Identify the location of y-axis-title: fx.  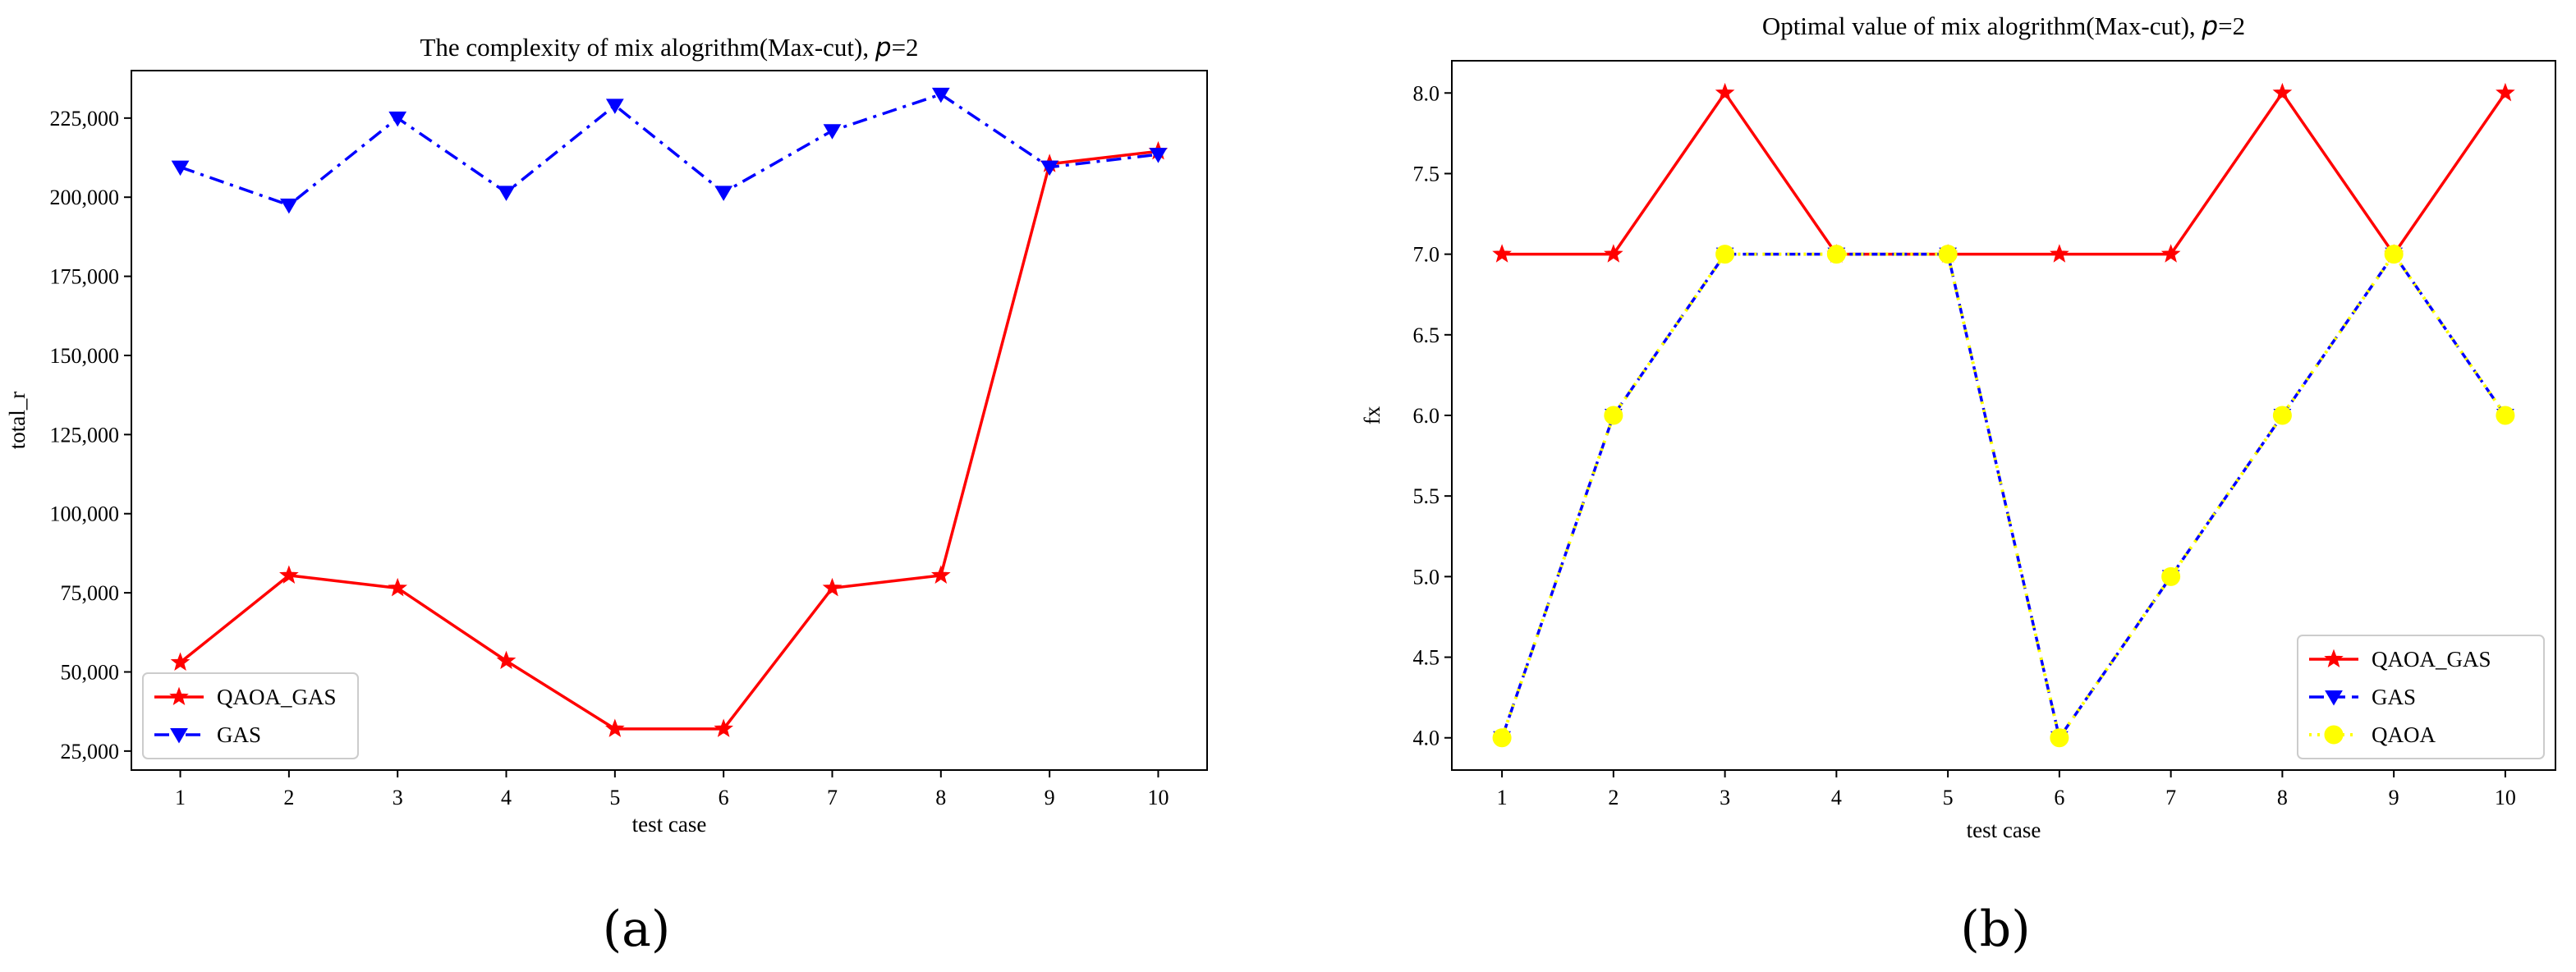
(1372, 415).